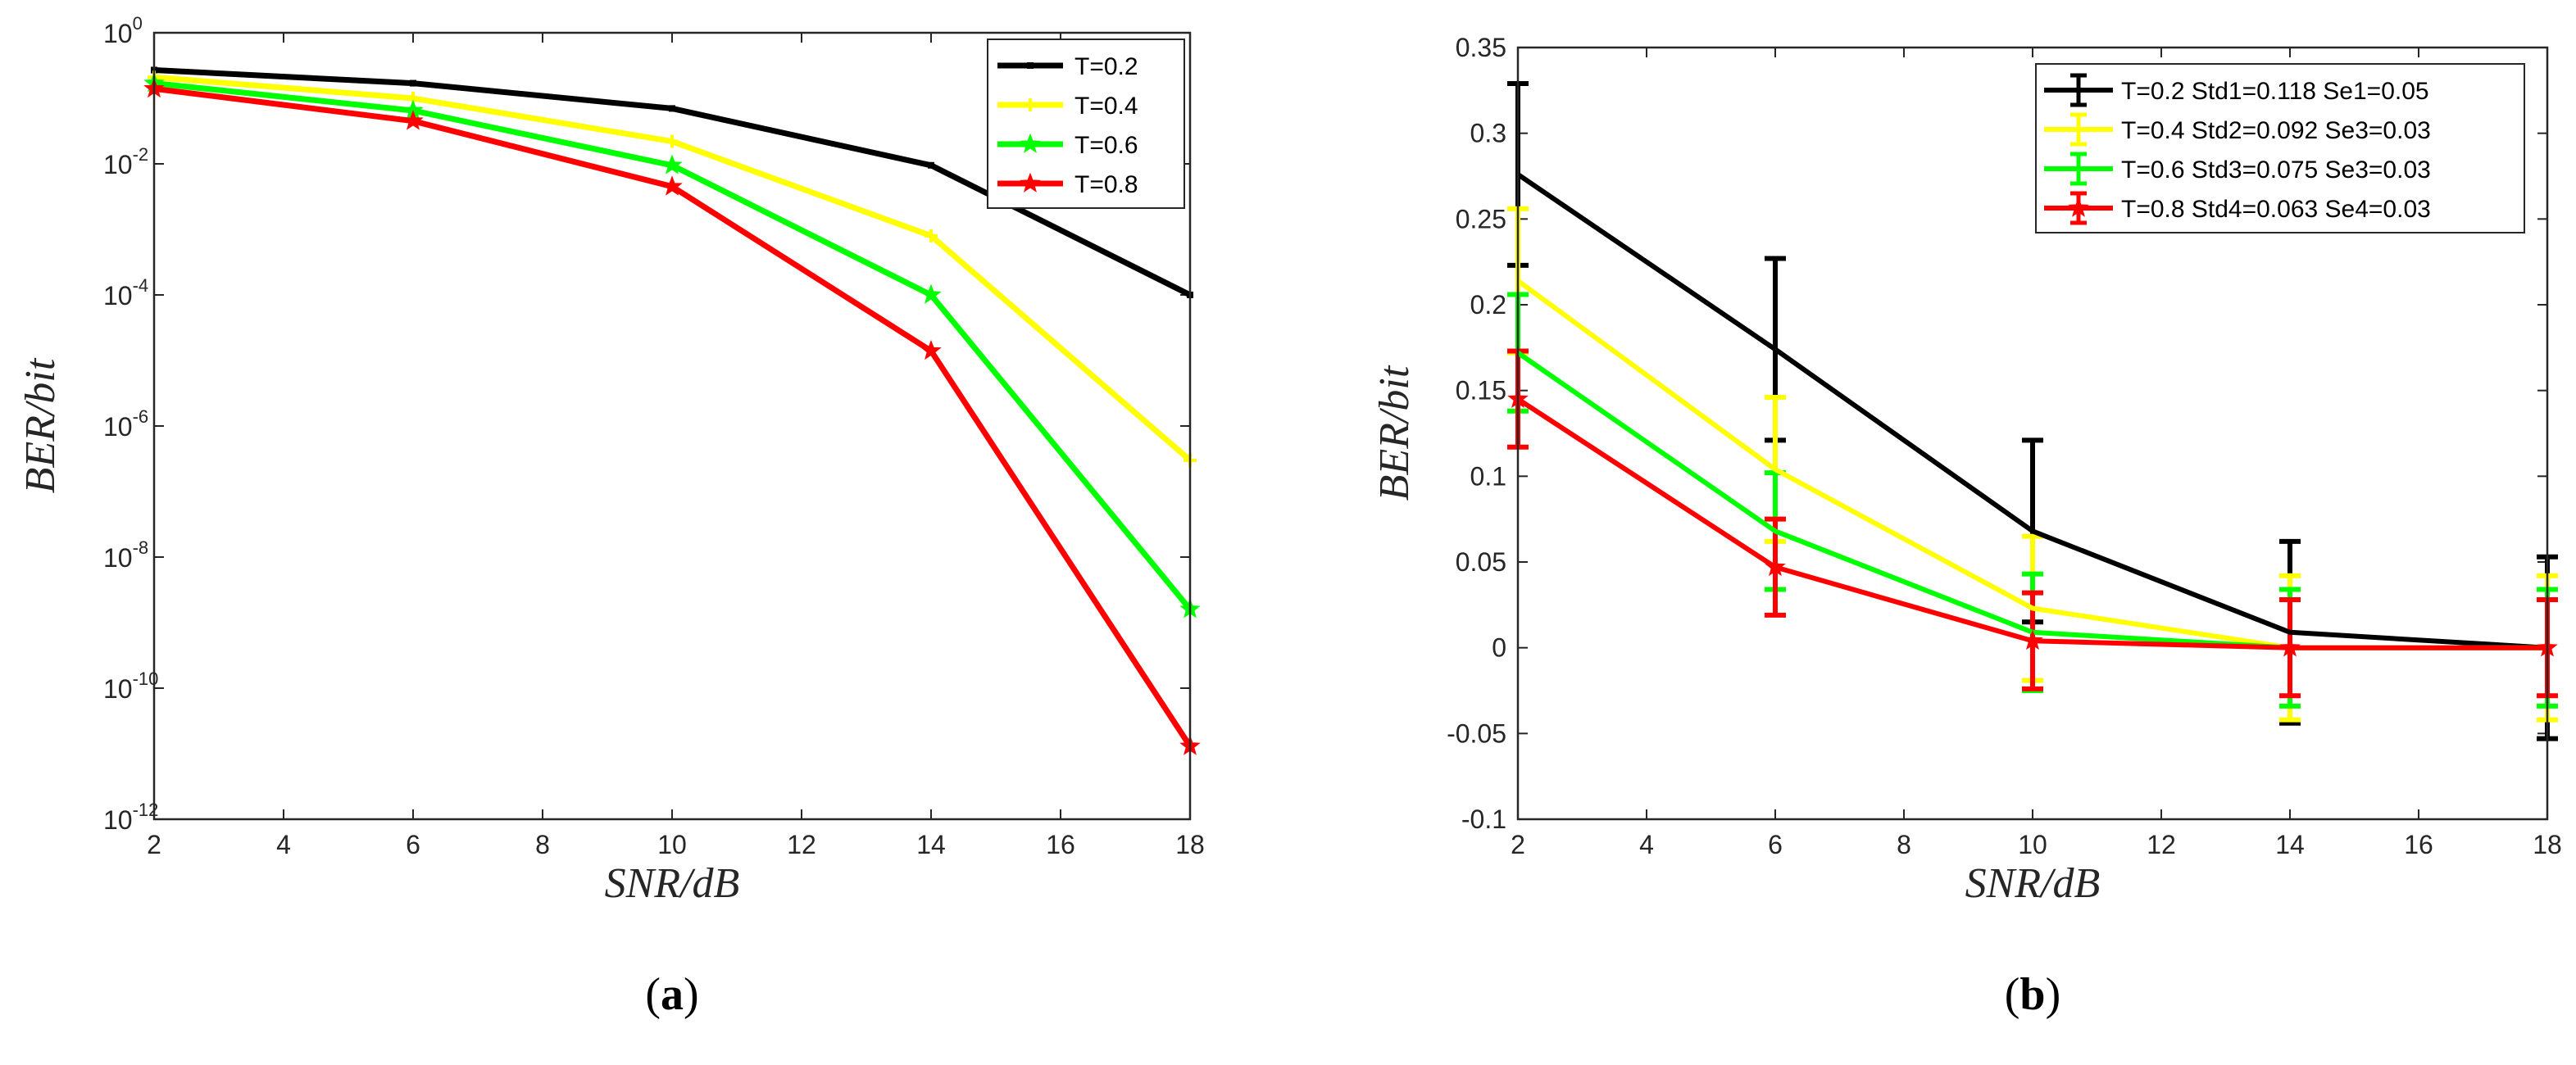 This screenshot has width=2576, height=1065. I want to click on y-tick-label: 0.25, so click(1481, 218).